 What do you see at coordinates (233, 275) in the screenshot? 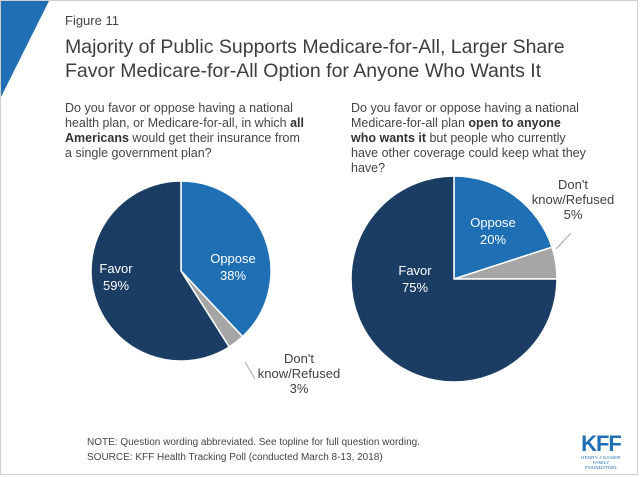
I see `pie-left-oppose-value: 38%` at bounding box center [233, 275].